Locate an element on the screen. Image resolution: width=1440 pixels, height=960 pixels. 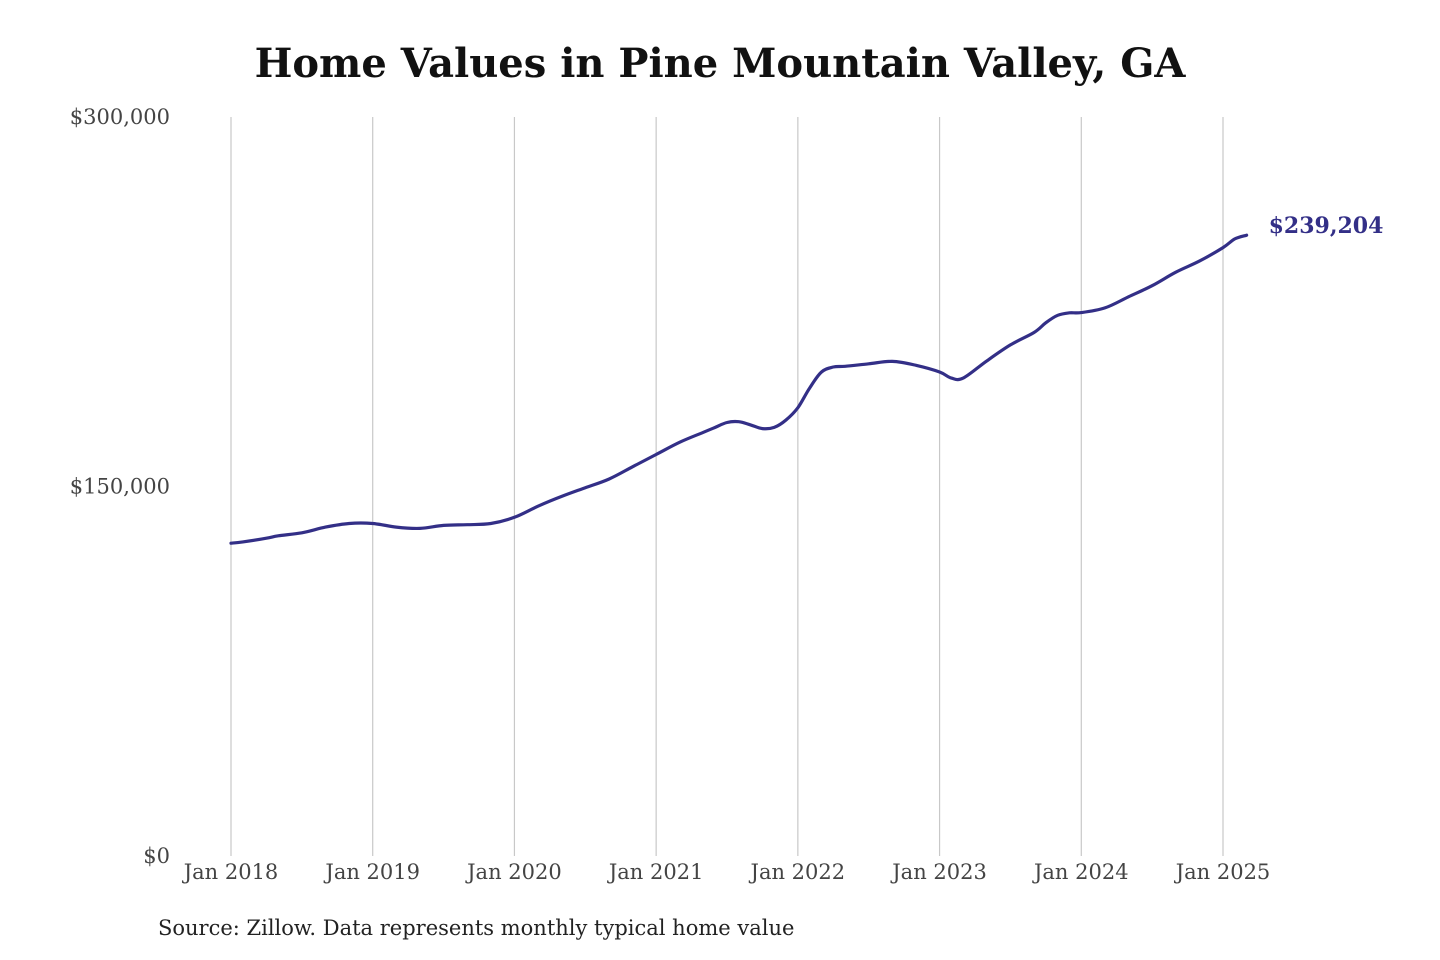
annotation-layer: $239,204 is located at coordinates (1326, 226).